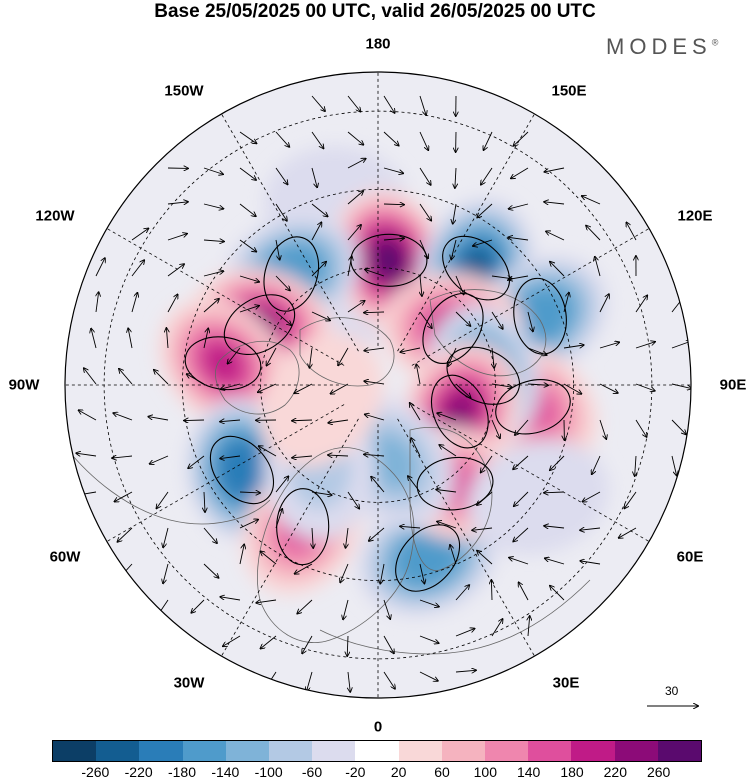 This screenshot has width=750, height=783. I want to click on colorbar, so click(377, 751).